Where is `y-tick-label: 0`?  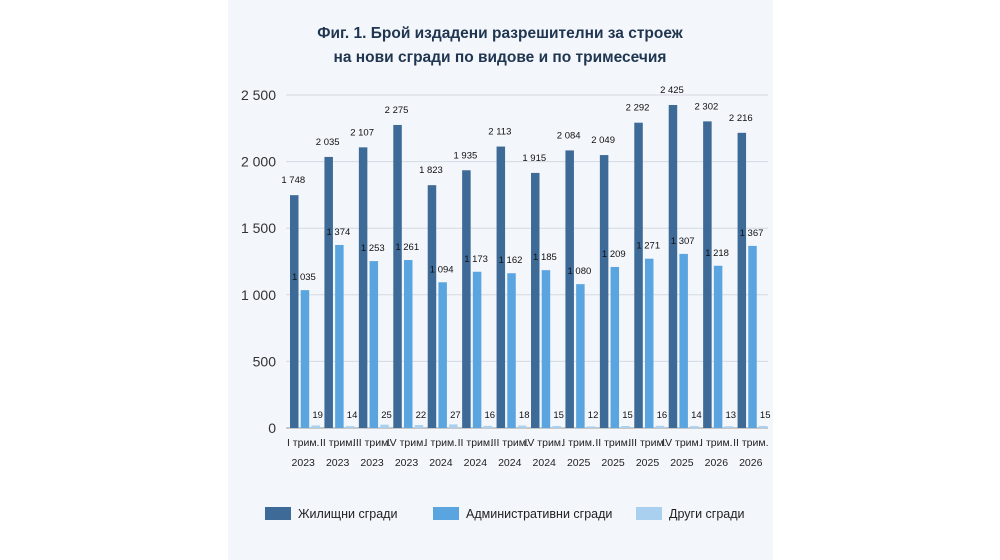
y-tick-label: 0 is located at coordinates (272, 428).